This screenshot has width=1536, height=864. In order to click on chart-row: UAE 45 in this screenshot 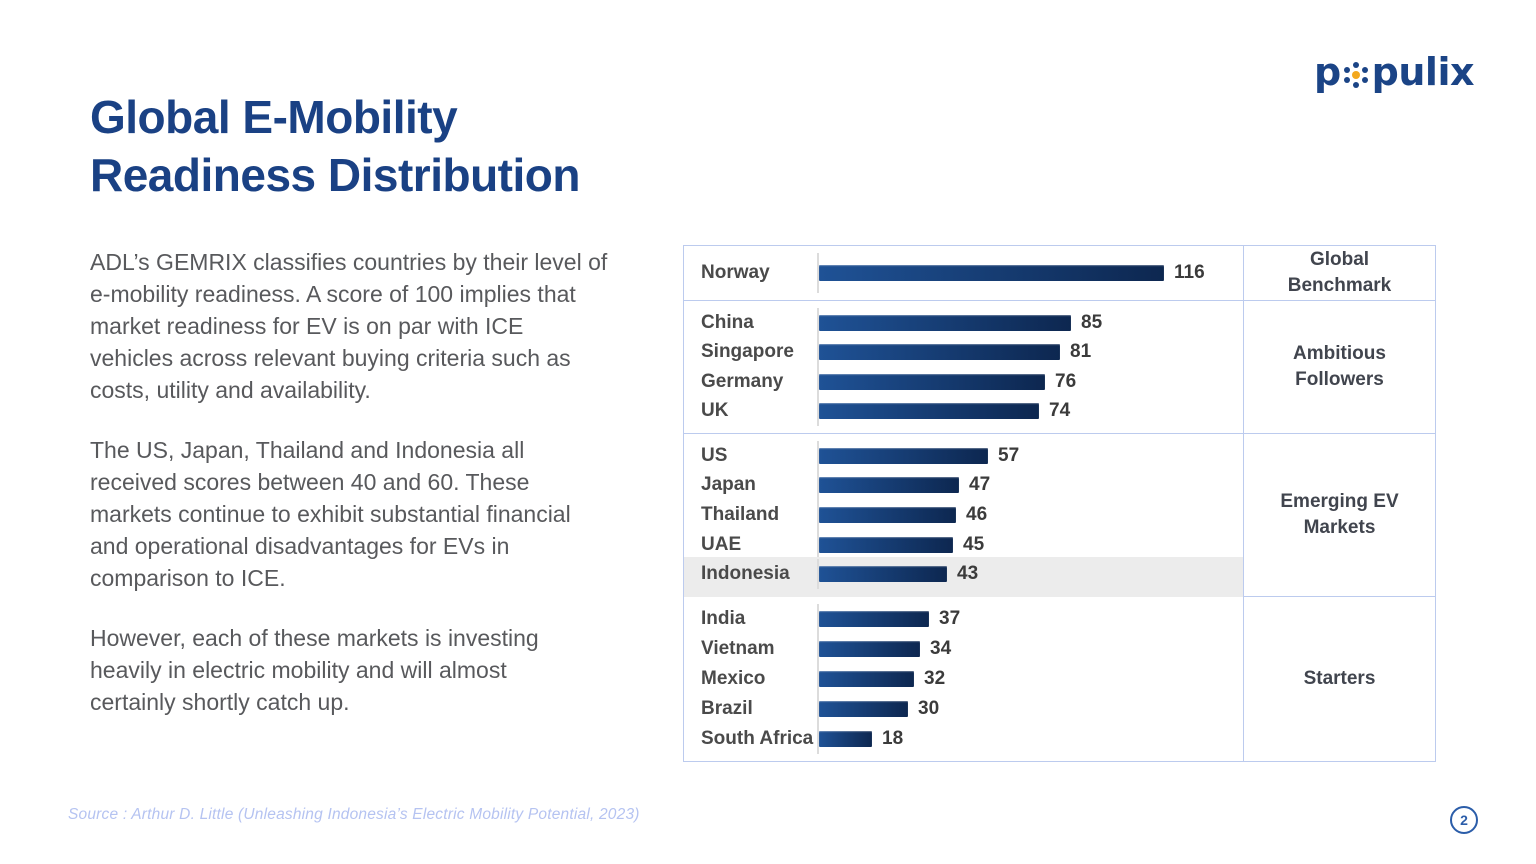, I will do `click(963, 544)`.